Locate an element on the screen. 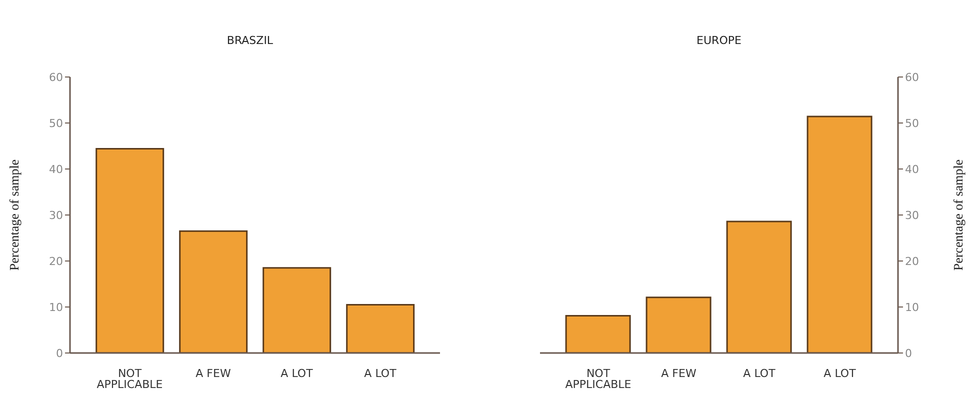 This screenshot has height=402, width=971. y2-tick-label: 20 is located at coordinates (912, 261).